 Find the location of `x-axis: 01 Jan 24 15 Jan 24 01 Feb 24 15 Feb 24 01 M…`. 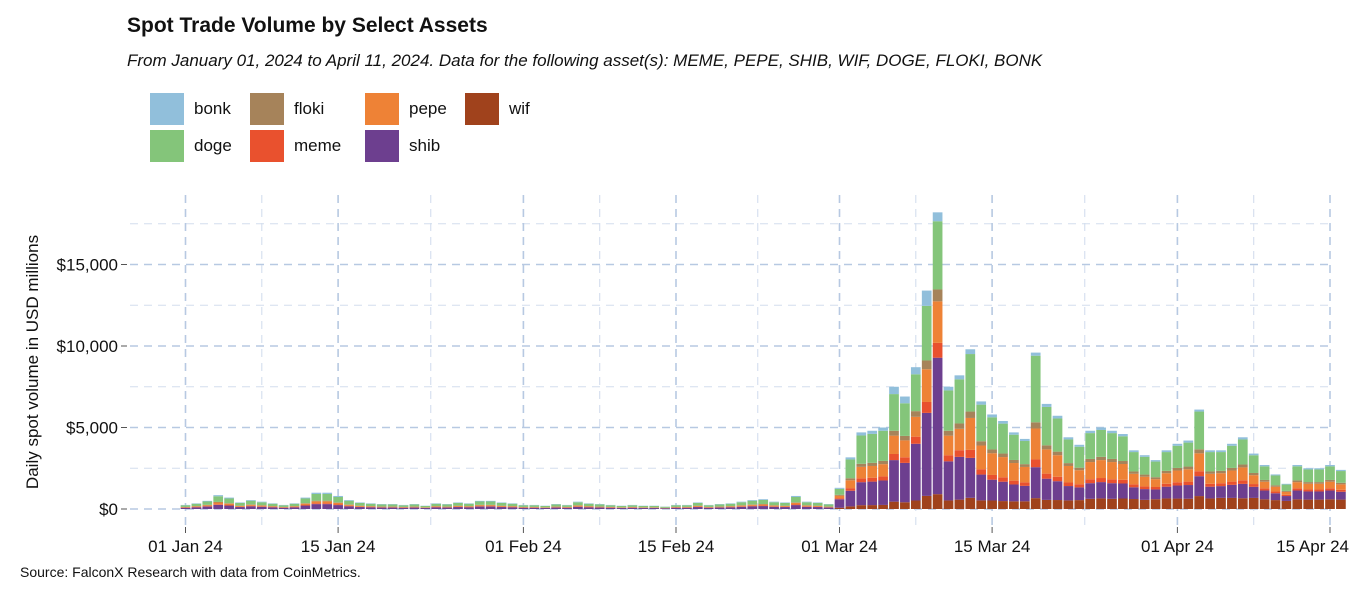

x-axis: 01 Jan 24 15 Jan 24 01 Feb 24 15 Feb 24 01 M… is located at coordinates (748, 541).